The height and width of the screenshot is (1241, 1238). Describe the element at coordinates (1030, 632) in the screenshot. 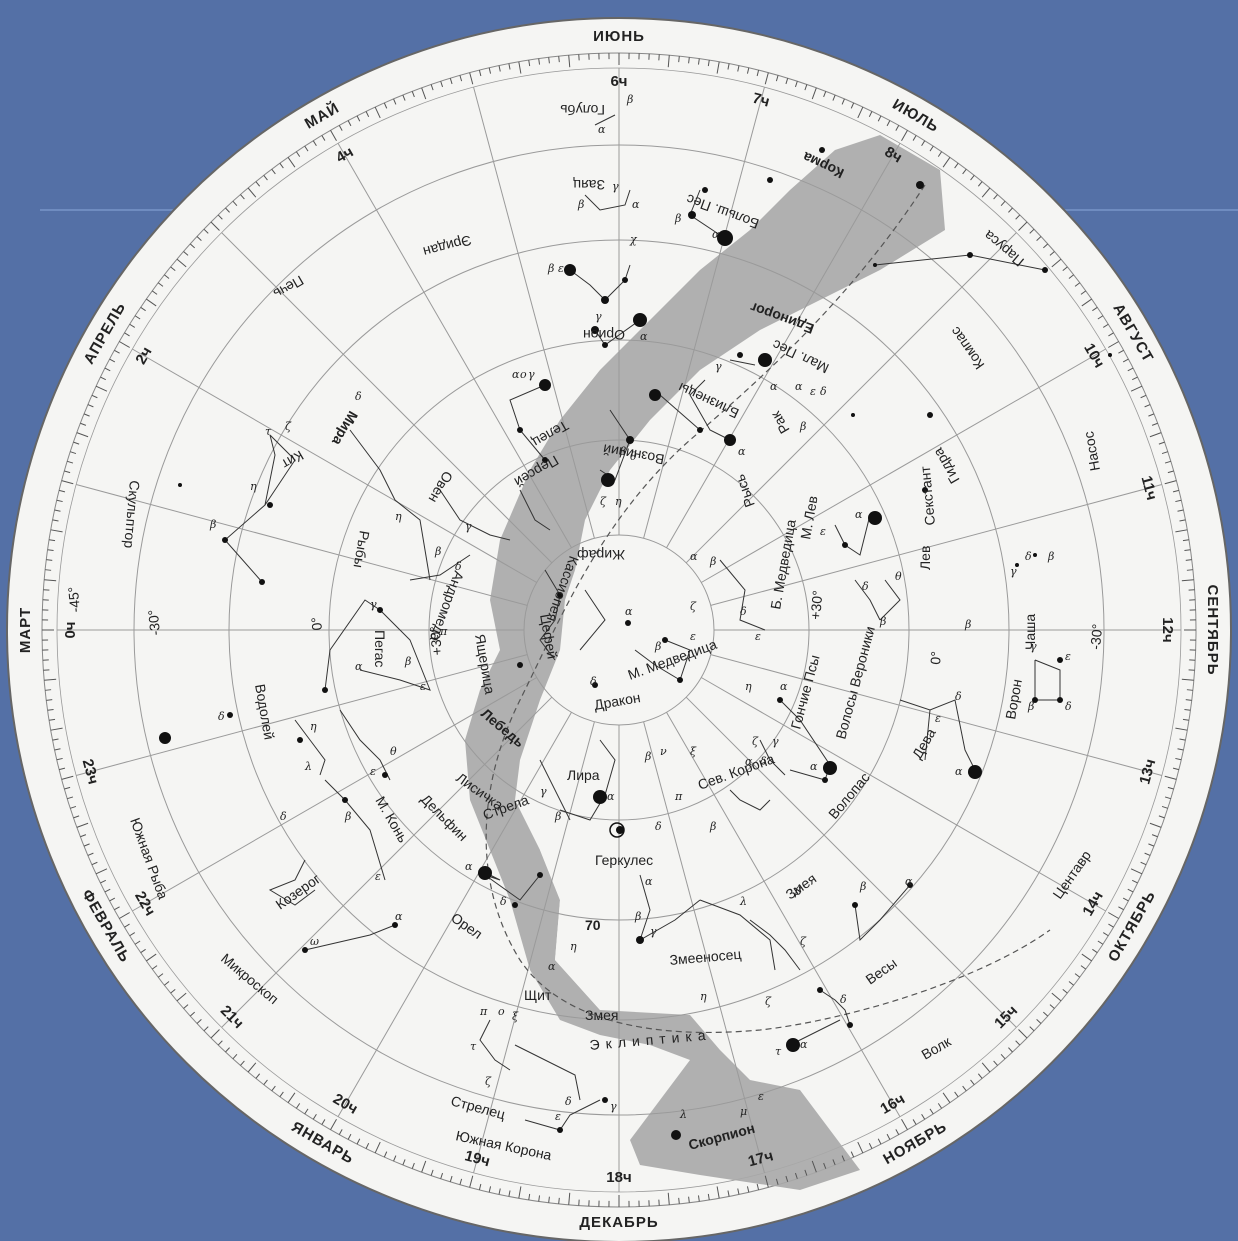

I see `label-chasha: Чаша` at that location.